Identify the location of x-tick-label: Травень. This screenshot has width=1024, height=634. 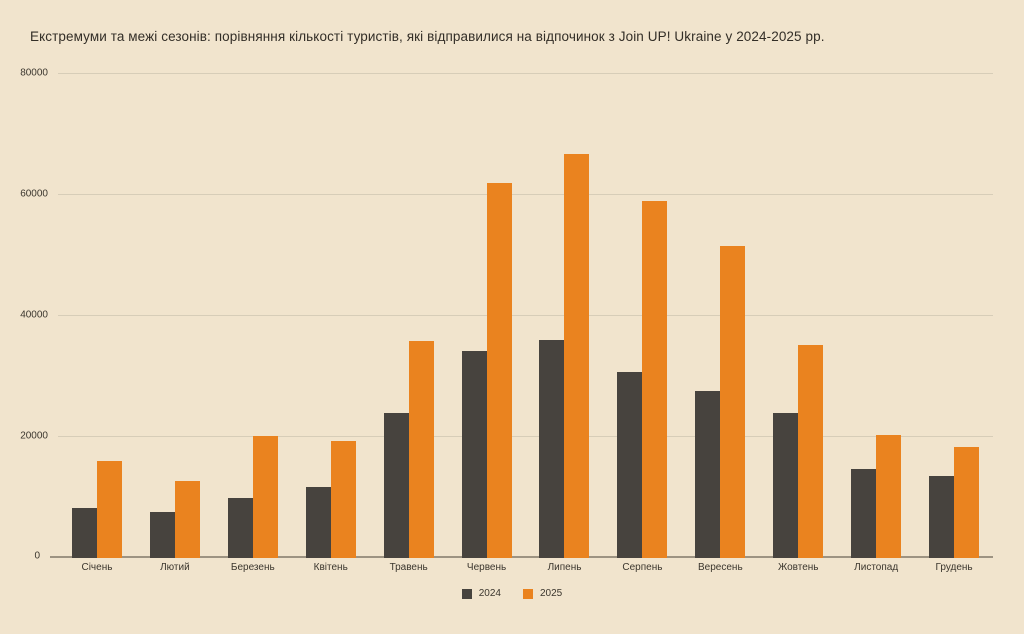
(408, 567).